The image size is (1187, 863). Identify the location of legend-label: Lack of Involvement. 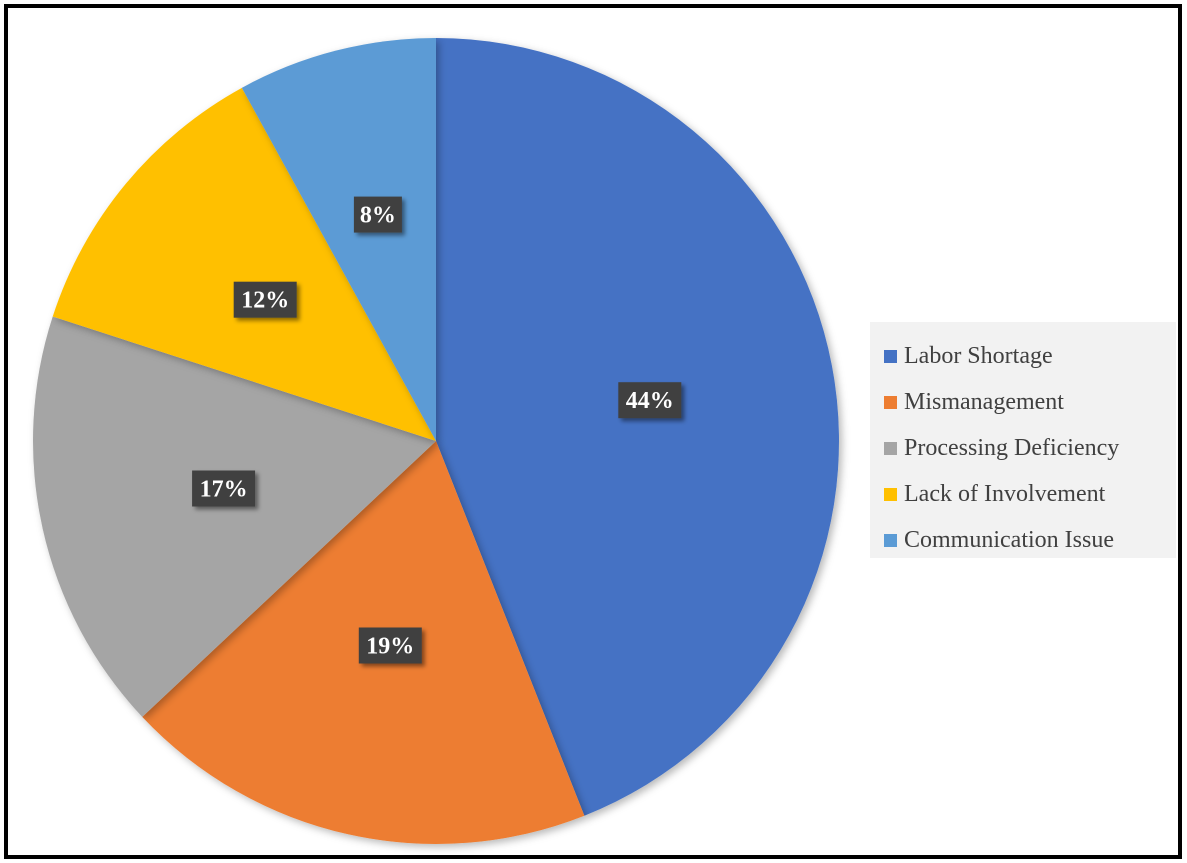
(1005, 494).